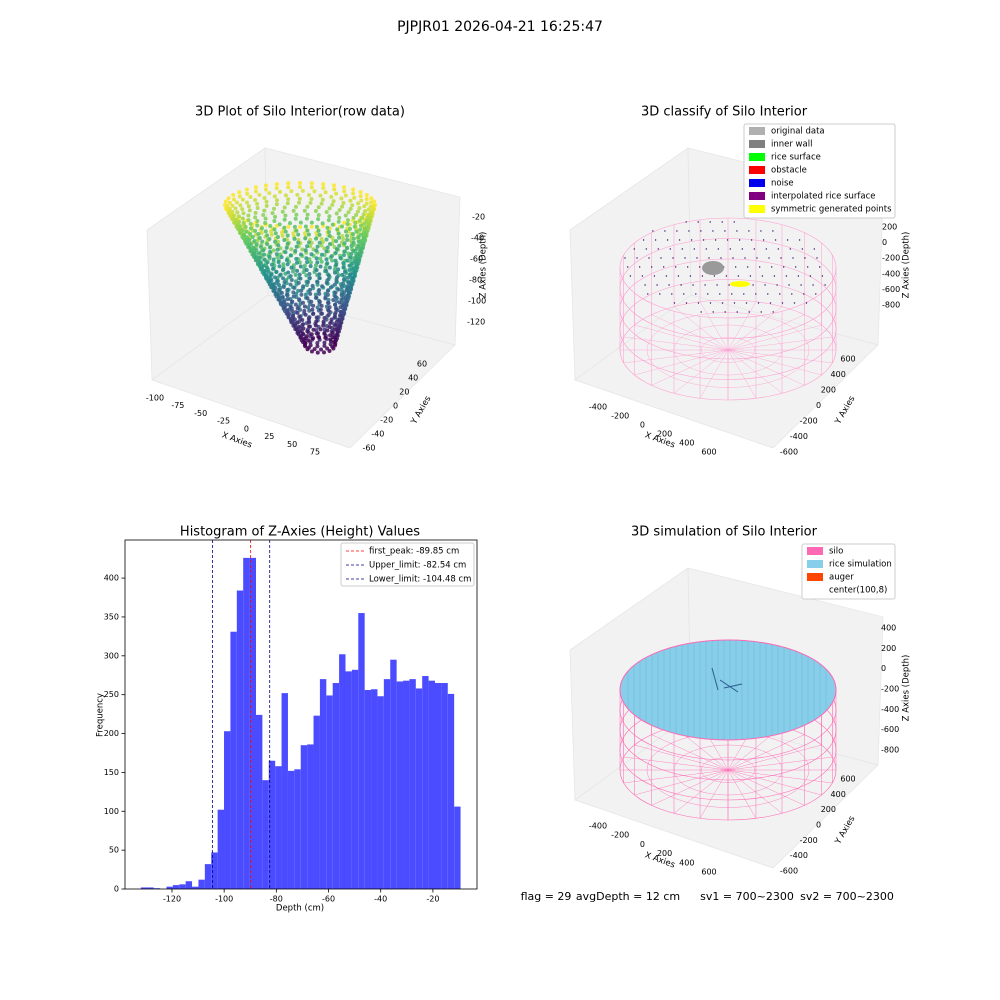 The width and height of the screenshot is (1000, 1000). What do you see at coordinates (407, 564) in the screenshot?
I see `legend-box` at bounding box center [407, 564].